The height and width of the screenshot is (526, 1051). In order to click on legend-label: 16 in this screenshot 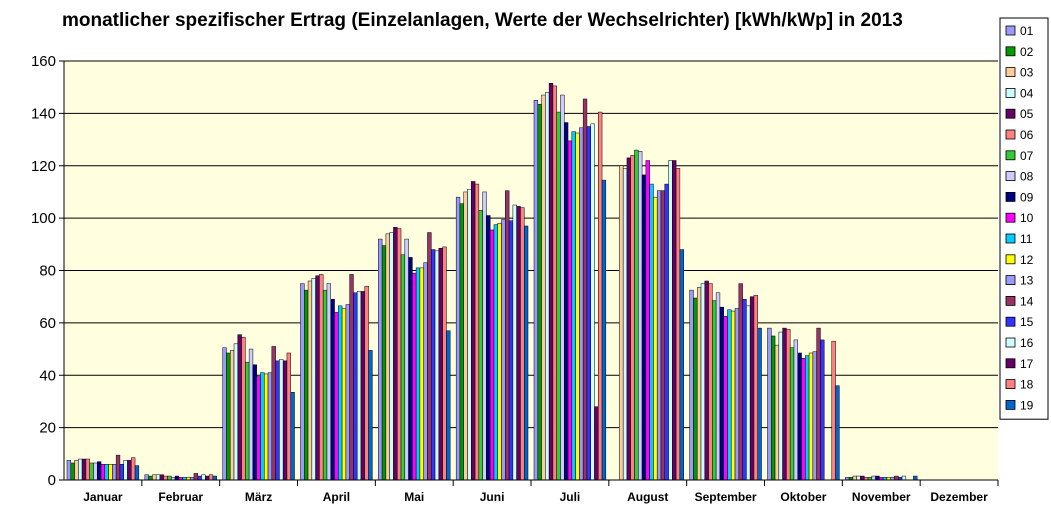, I will do `click(1027, 343)`.